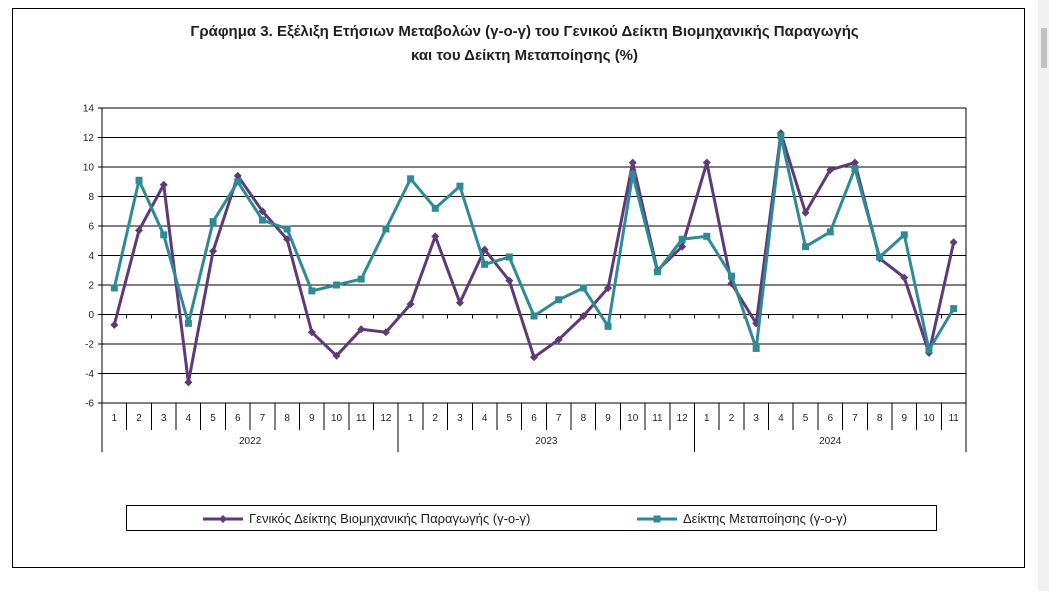 The image size is (1049, 591). What do you see at coordinates (89, 138) in the screenshot?
I see `y-tick-label: 12` at bounding box center [89, 138].